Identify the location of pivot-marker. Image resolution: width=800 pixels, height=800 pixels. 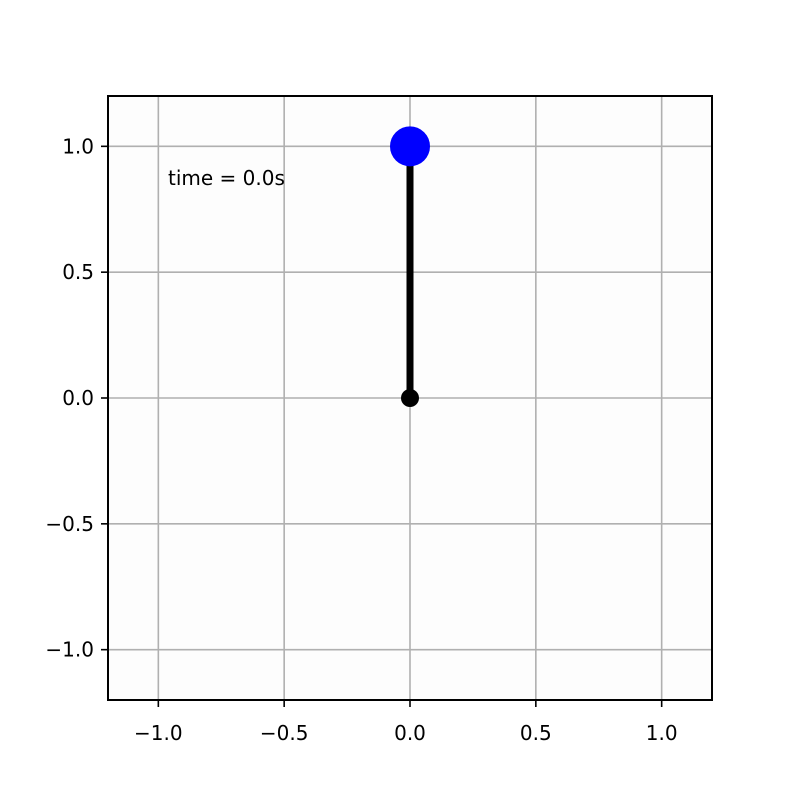
(410, 398).